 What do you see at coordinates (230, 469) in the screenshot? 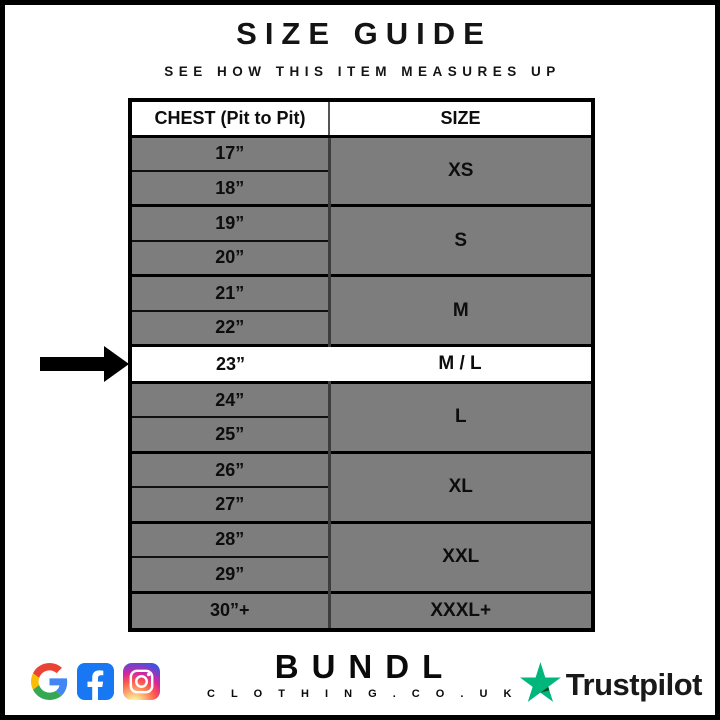
I see `chest-cell: 26”` at bounding box center [230, 469].